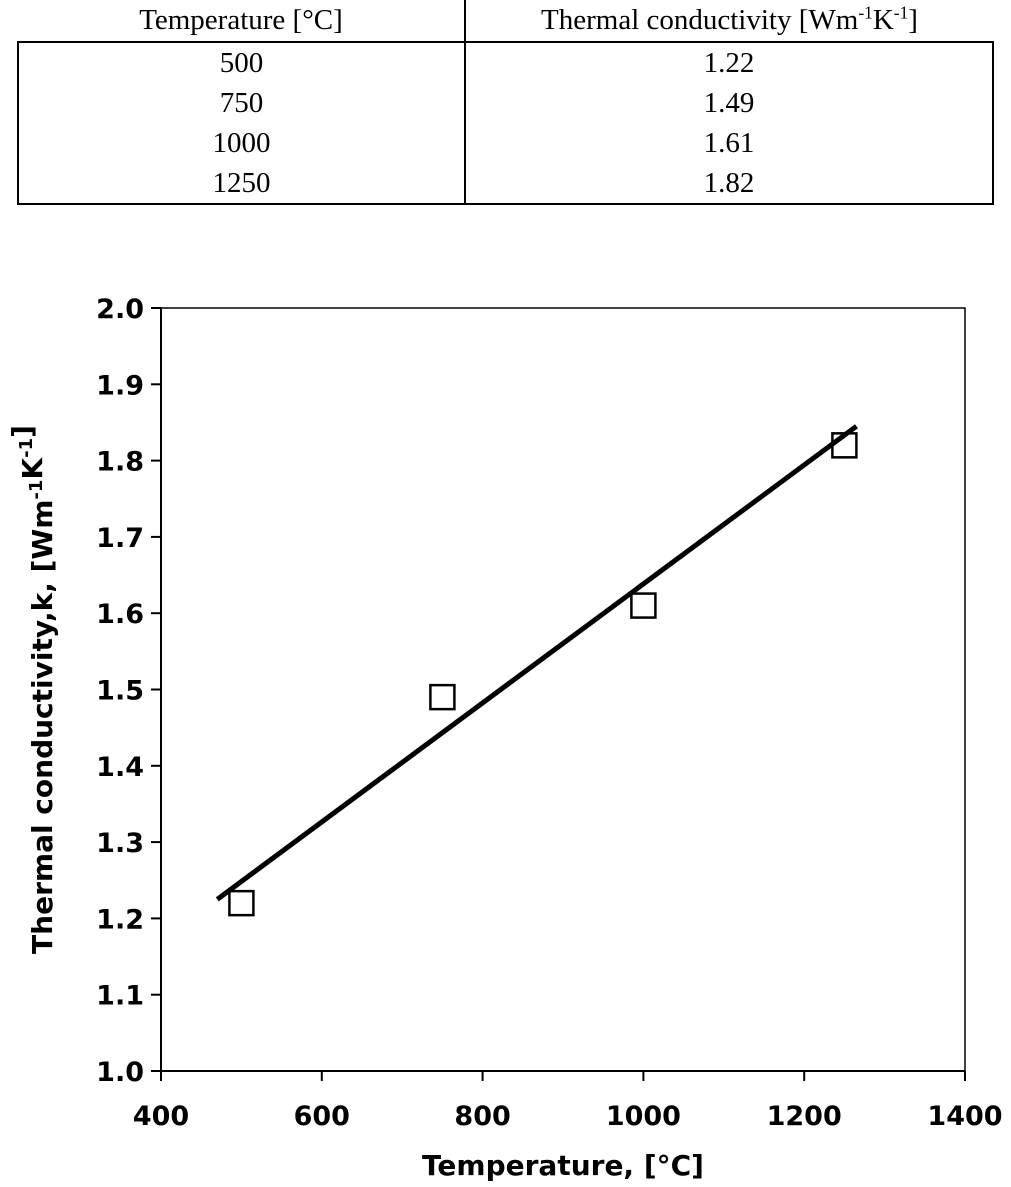  Describe the element at coordinates (120, 538) in the screenshot. I see `y-tick-label: 1.7` at that location.